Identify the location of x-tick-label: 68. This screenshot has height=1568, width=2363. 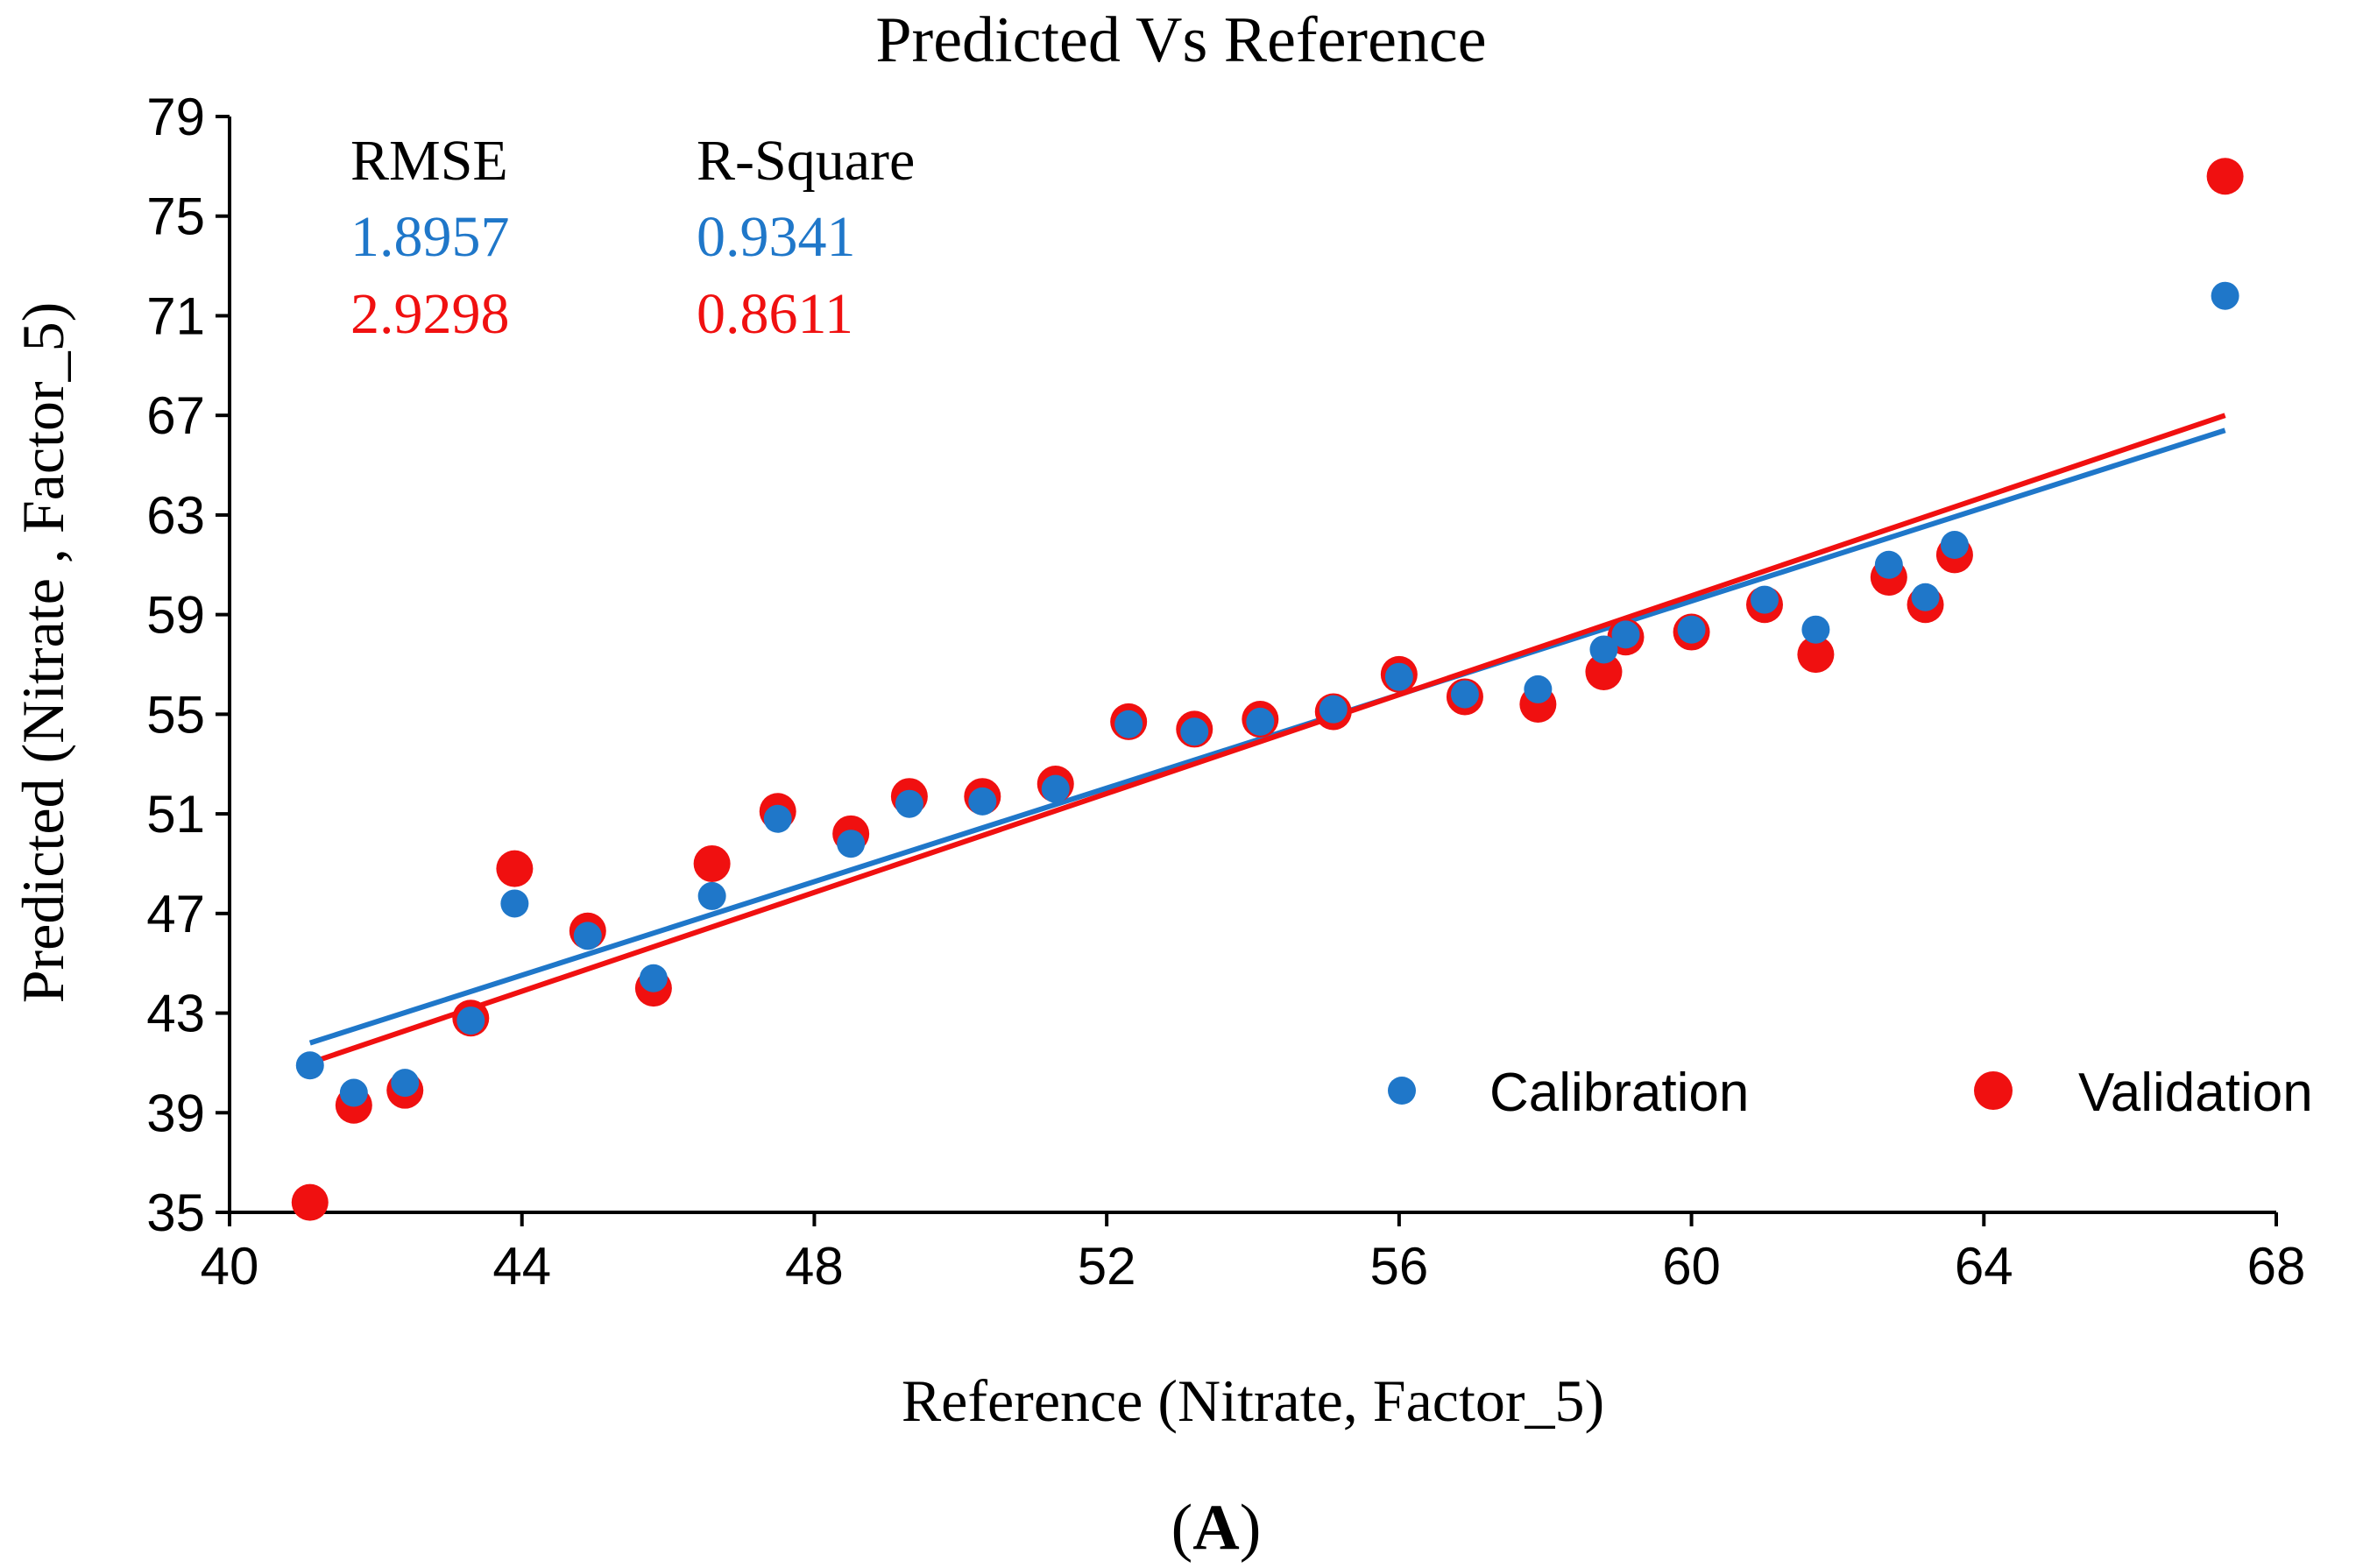
(2276, 1266).